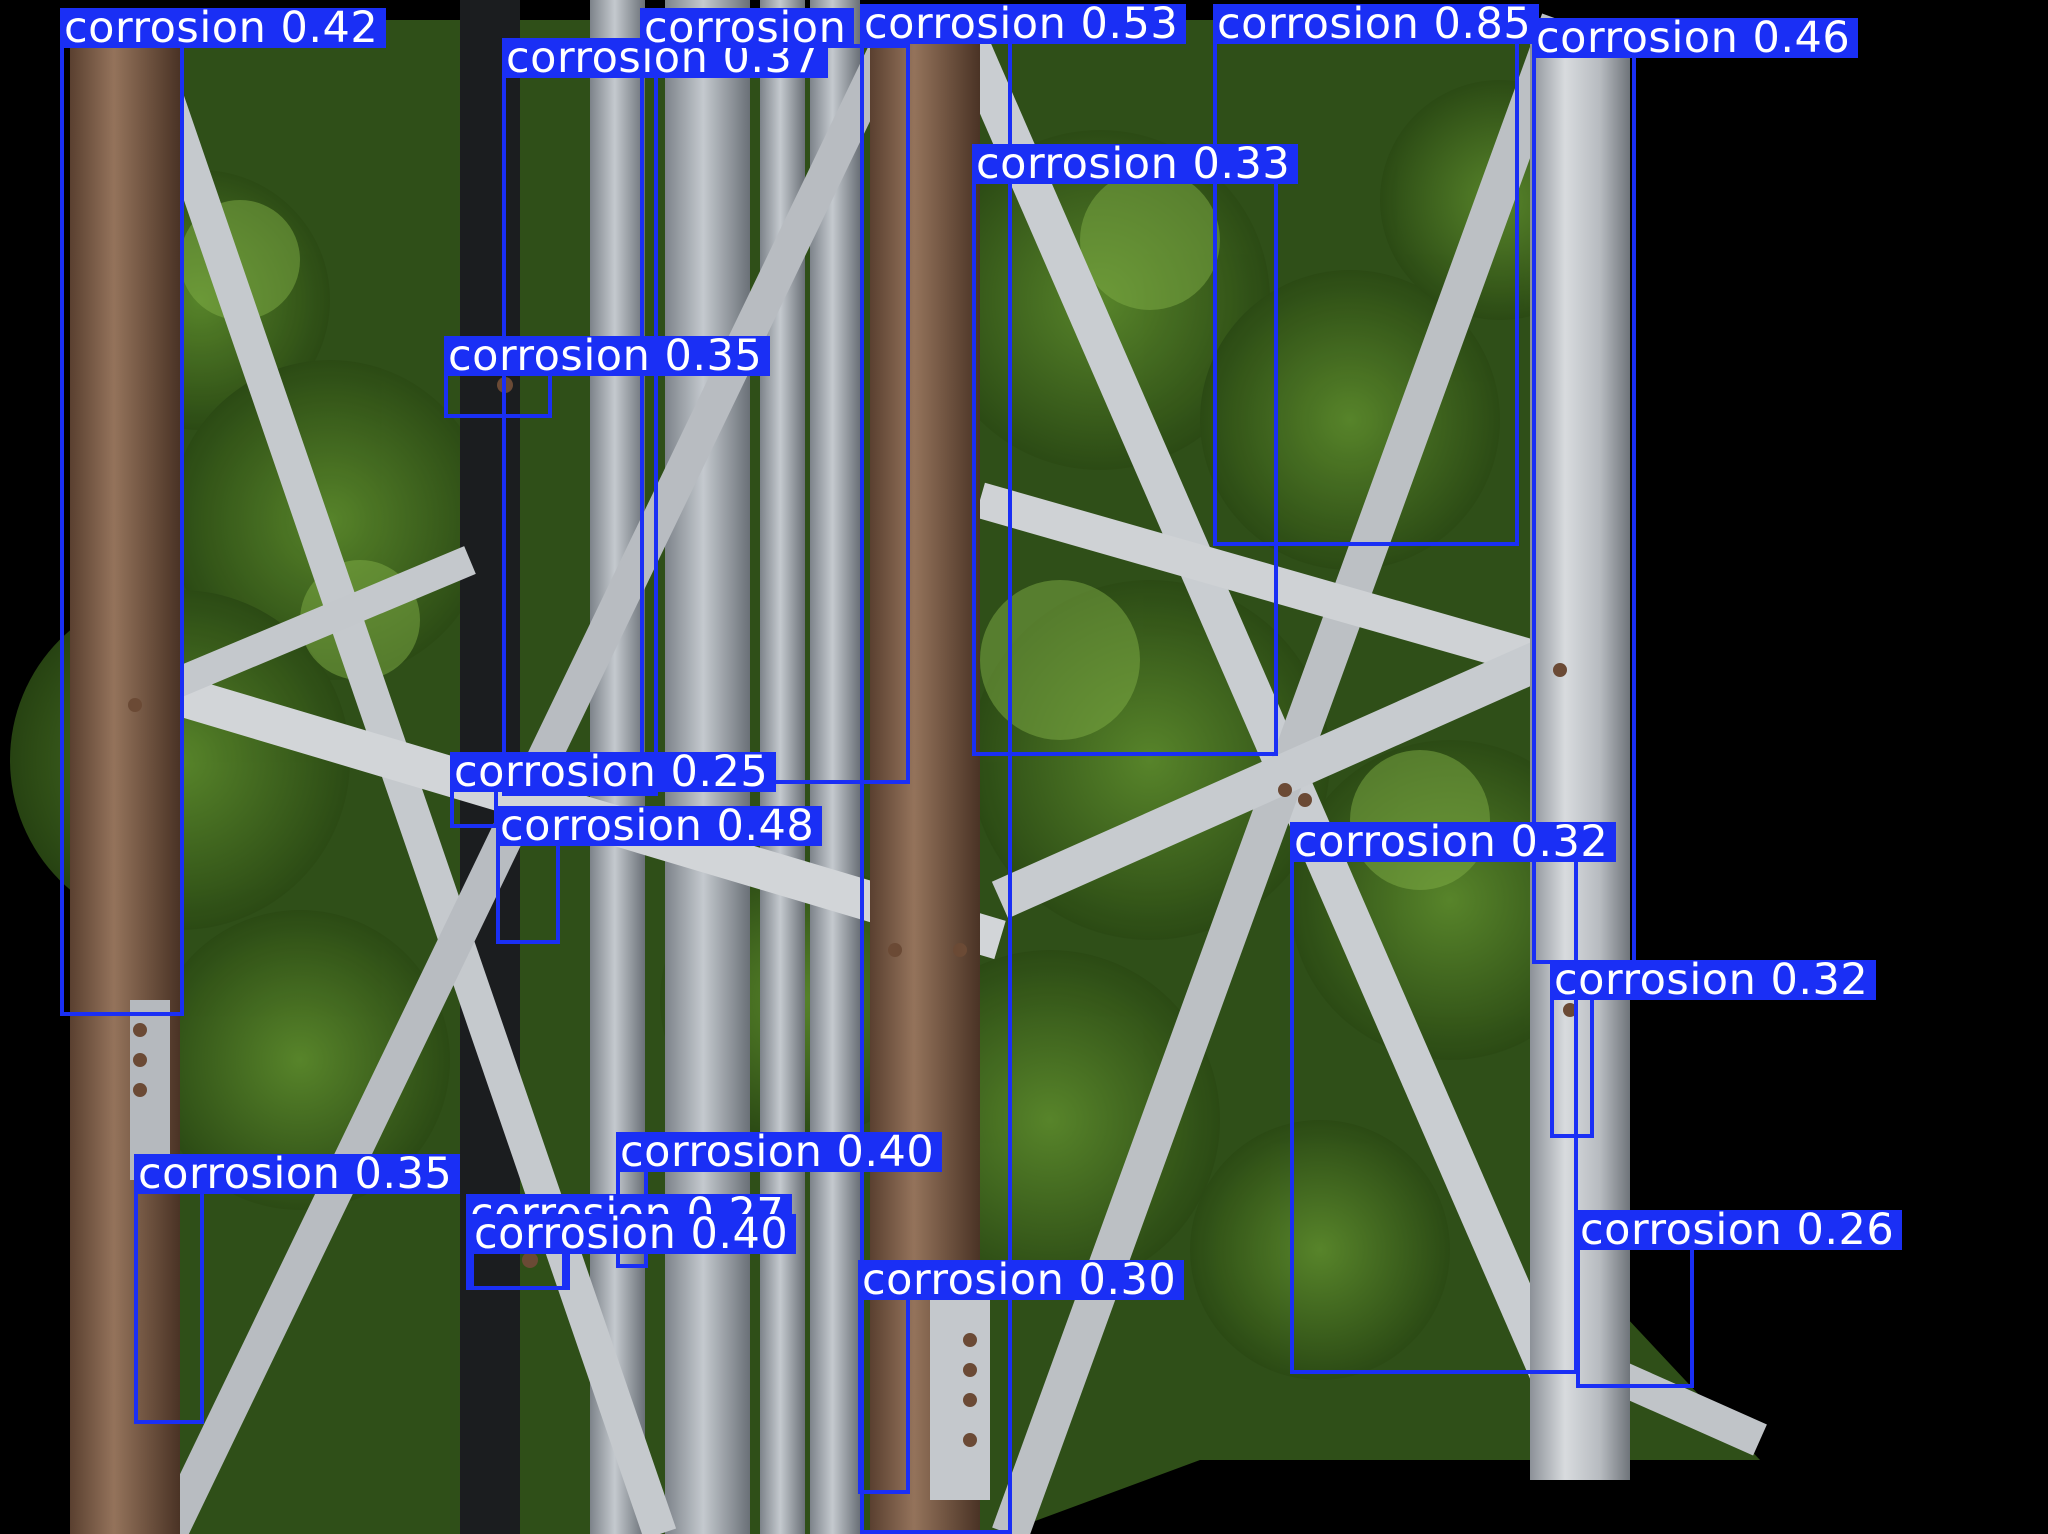  I want to click on detection-box: corrosion 0.25, so click(613, 789).